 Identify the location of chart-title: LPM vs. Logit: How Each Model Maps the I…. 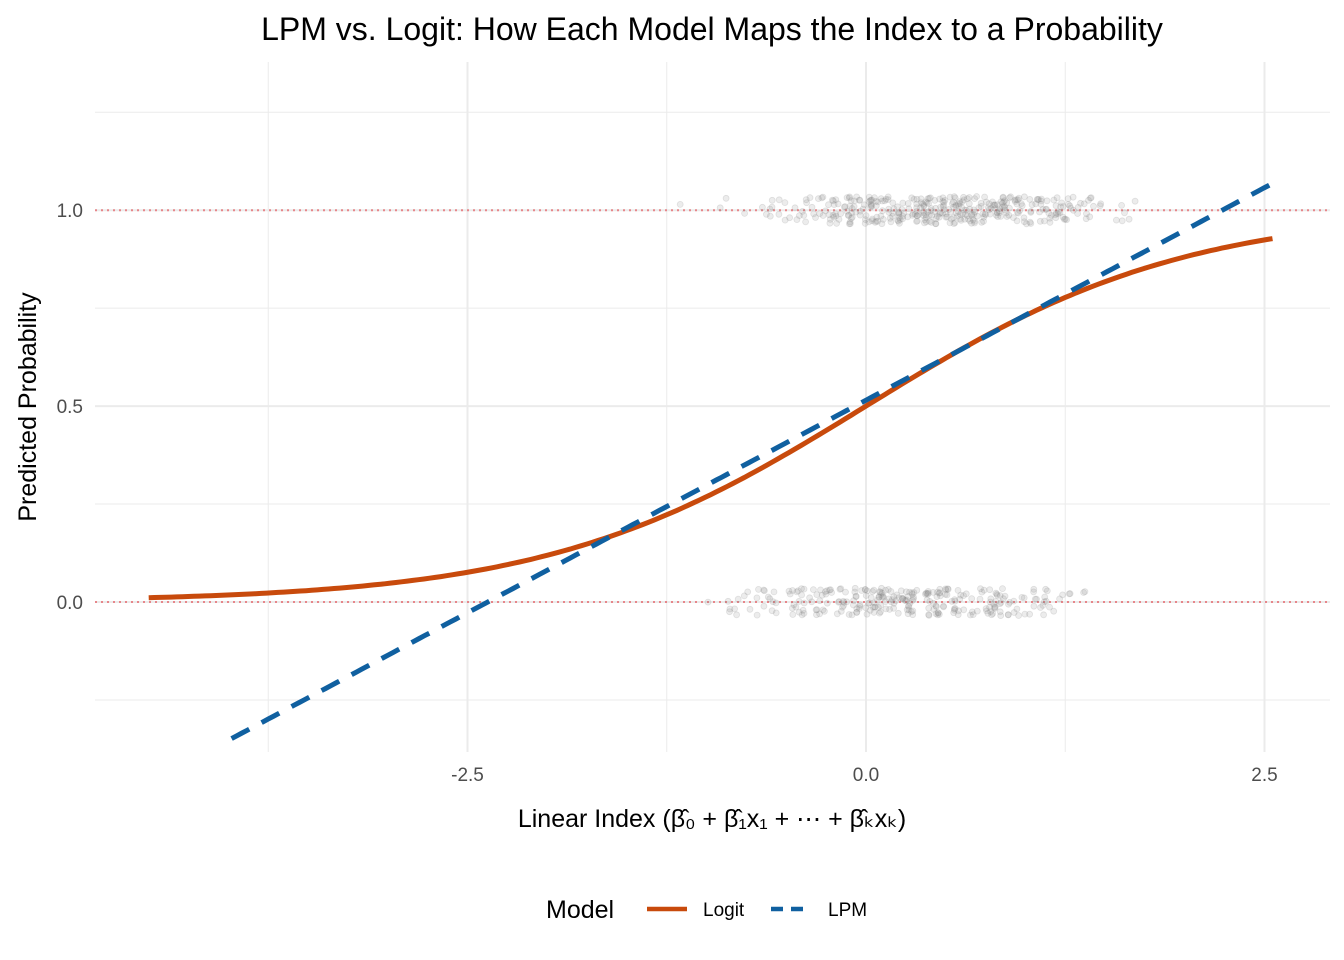
(712, 29).